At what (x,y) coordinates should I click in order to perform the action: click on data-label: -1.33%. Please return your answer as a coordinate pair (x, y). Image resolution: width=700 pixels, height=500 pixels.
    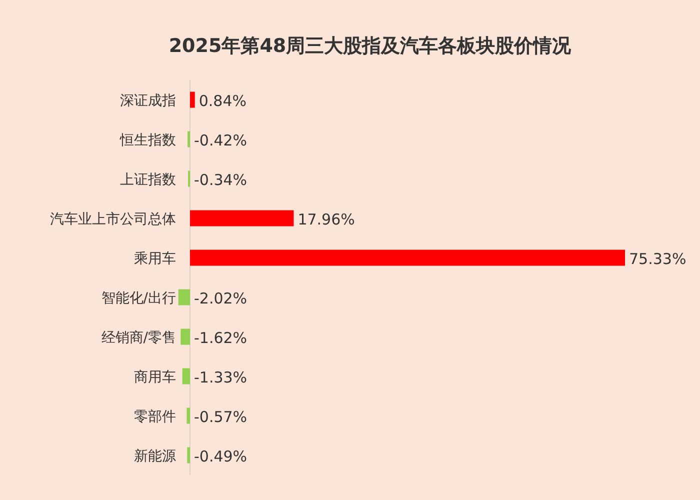
    Looking at the image, I should click on (221, 377).